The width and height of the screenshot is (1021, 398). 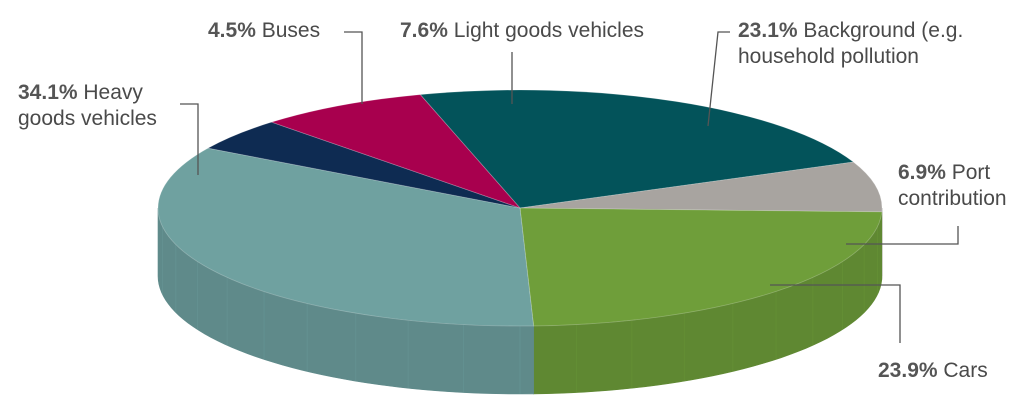 What do you see at coordinates (718, 79) in the screenshot?
I see `leader-line-background` at bounding box center [718, 79].